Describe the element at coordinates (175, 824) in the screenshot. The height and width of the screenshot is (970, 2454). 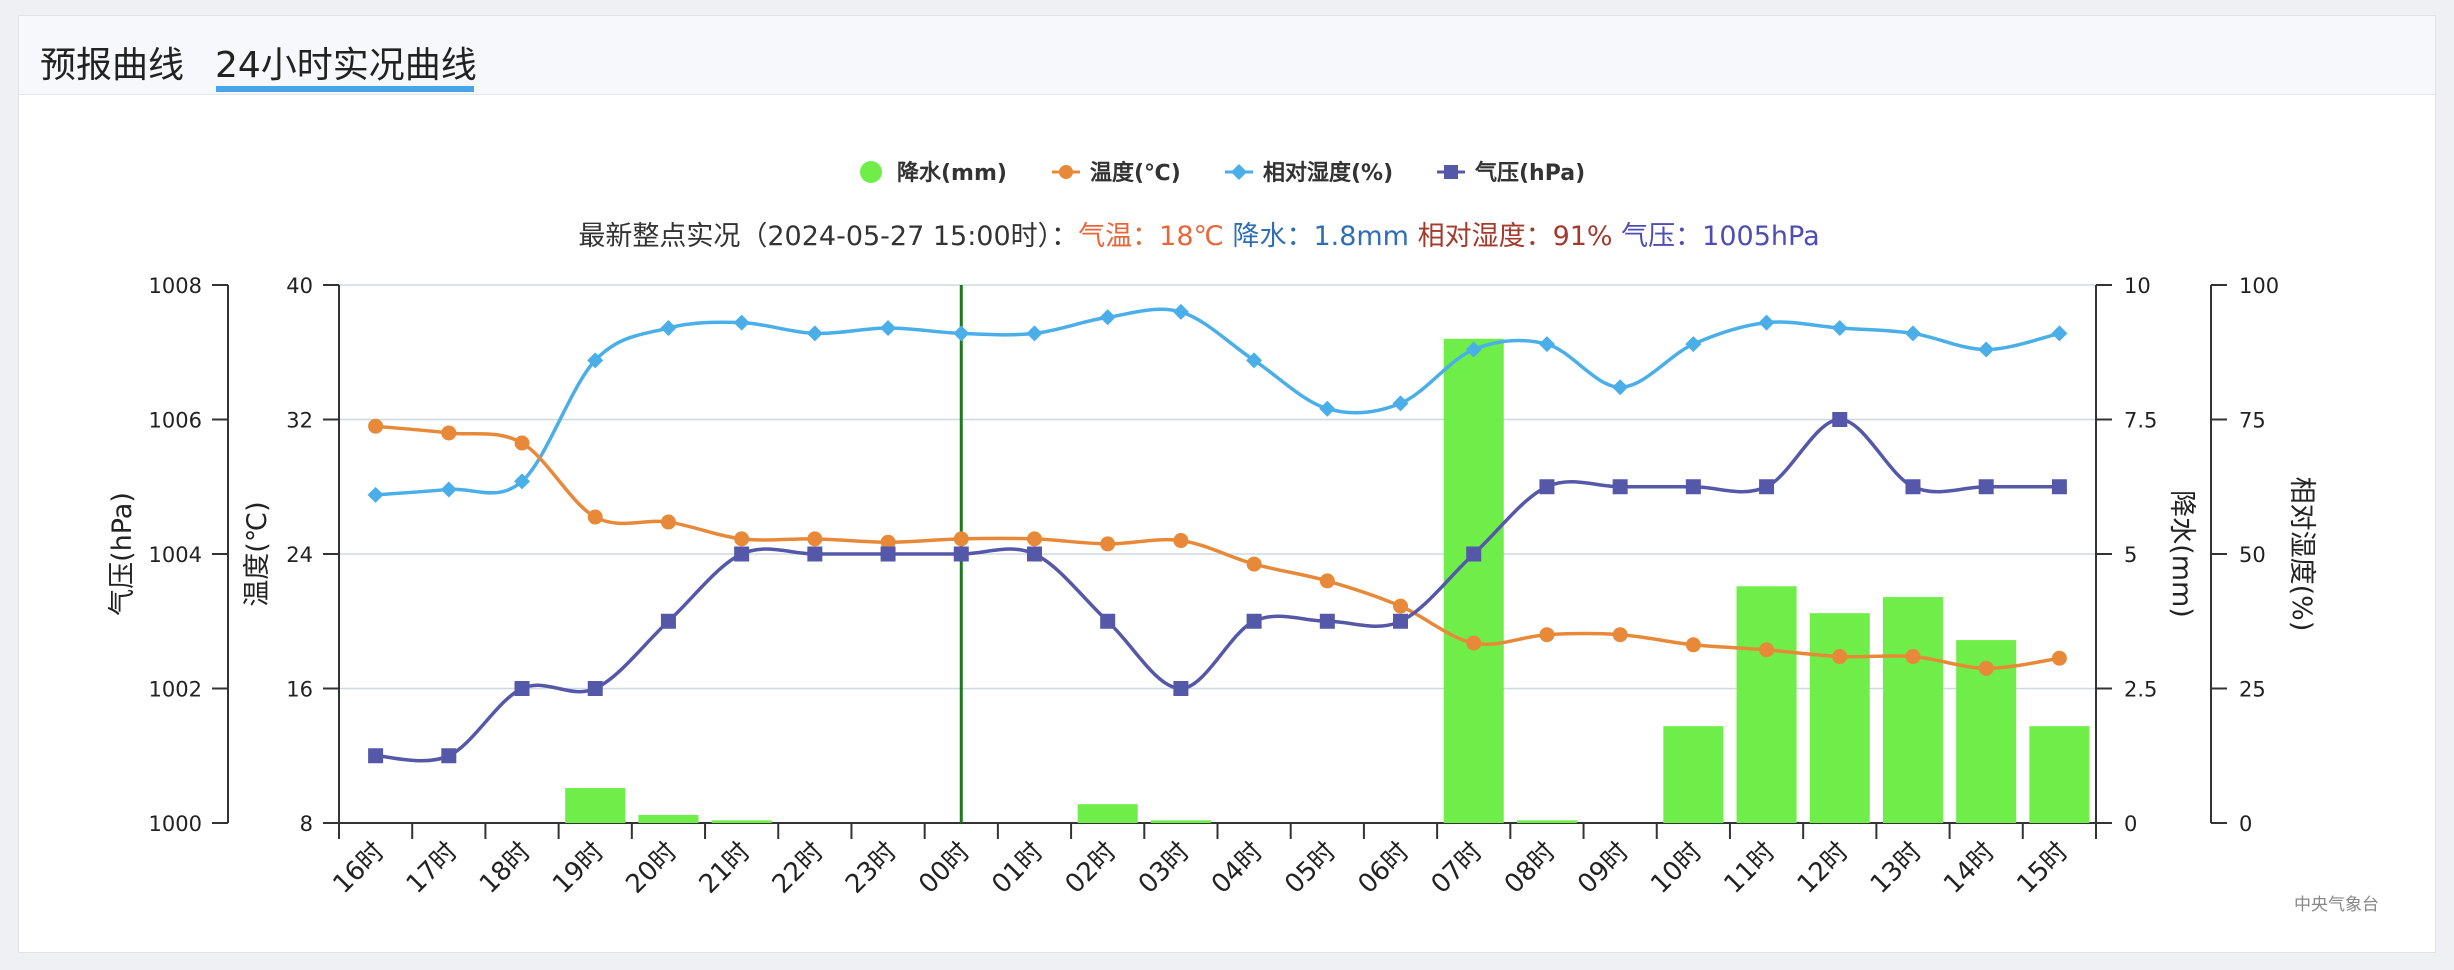
I see `pressure-axis-tick-label: 1000` at that location.